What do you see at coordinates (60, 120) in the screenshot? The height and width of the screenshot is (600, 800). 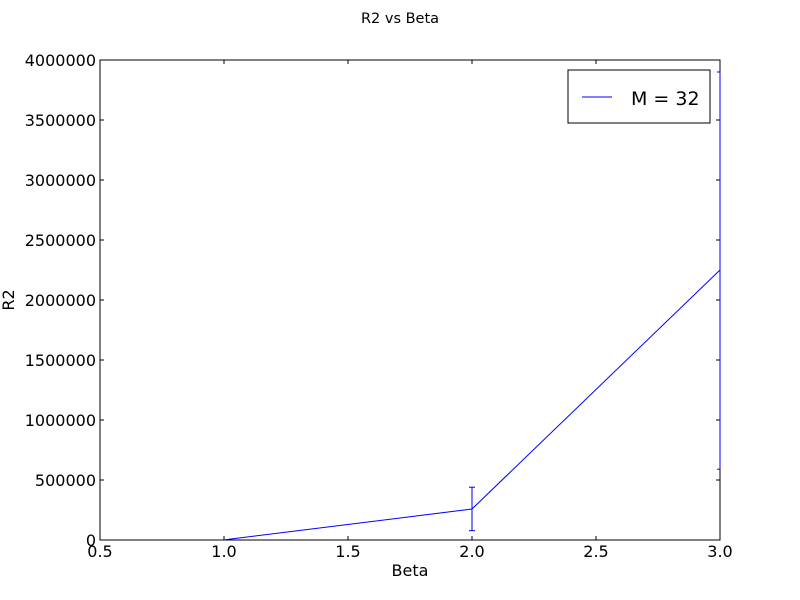 I see `y-tick-label: 3500000` at bounding box center [60, 120].